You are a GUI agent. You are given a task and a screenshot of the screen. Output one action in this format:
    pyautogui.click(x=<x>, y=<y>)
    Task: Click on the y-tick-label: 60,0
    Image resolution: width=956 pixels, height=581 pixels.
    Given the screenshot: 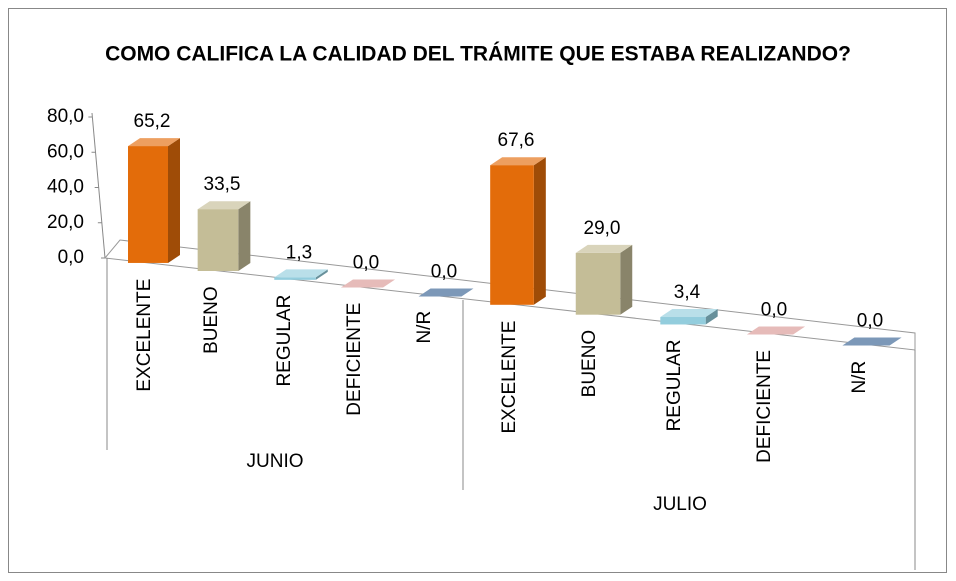 What is the action you would take?
    pyautogui.click(x=65, y=151)
    